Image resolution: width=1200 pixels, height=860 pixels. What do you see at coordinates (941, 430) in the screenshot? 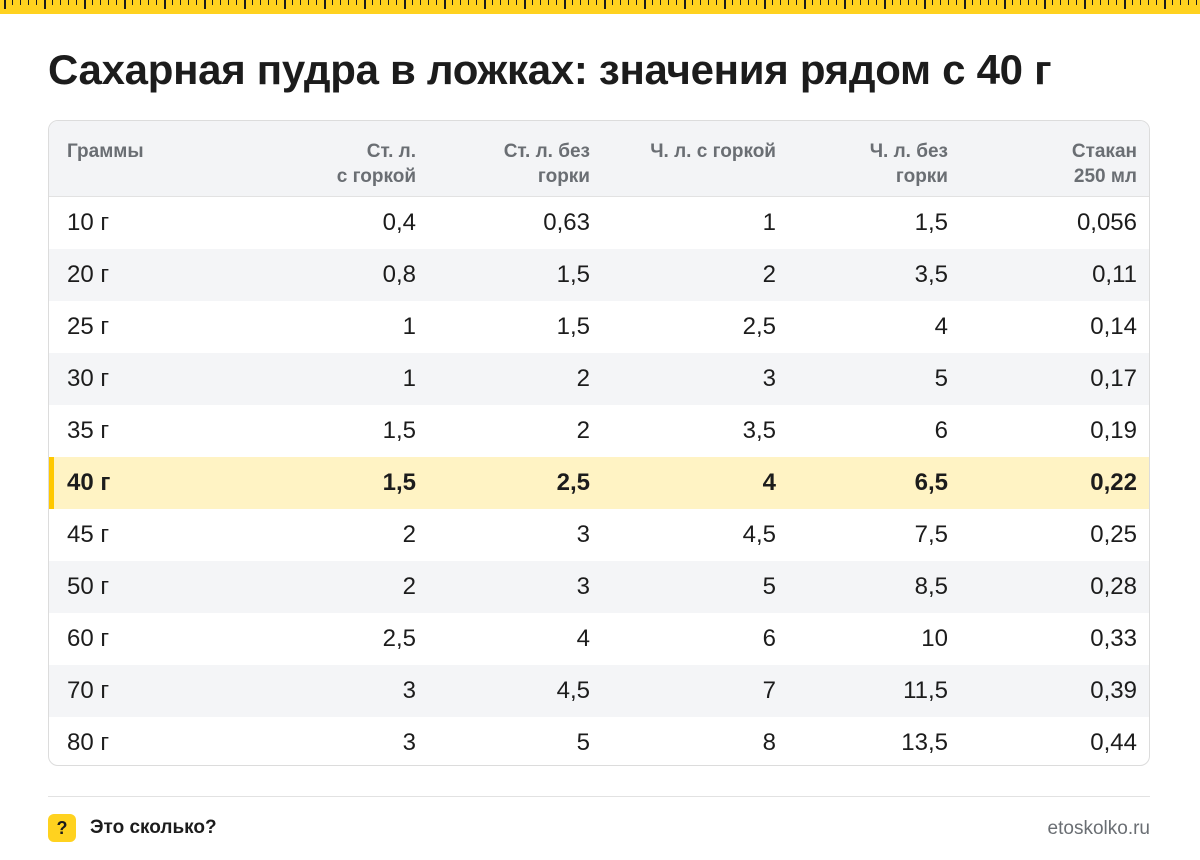
I see `cell-tsp-level: 6` at bounding box center [941, 430].